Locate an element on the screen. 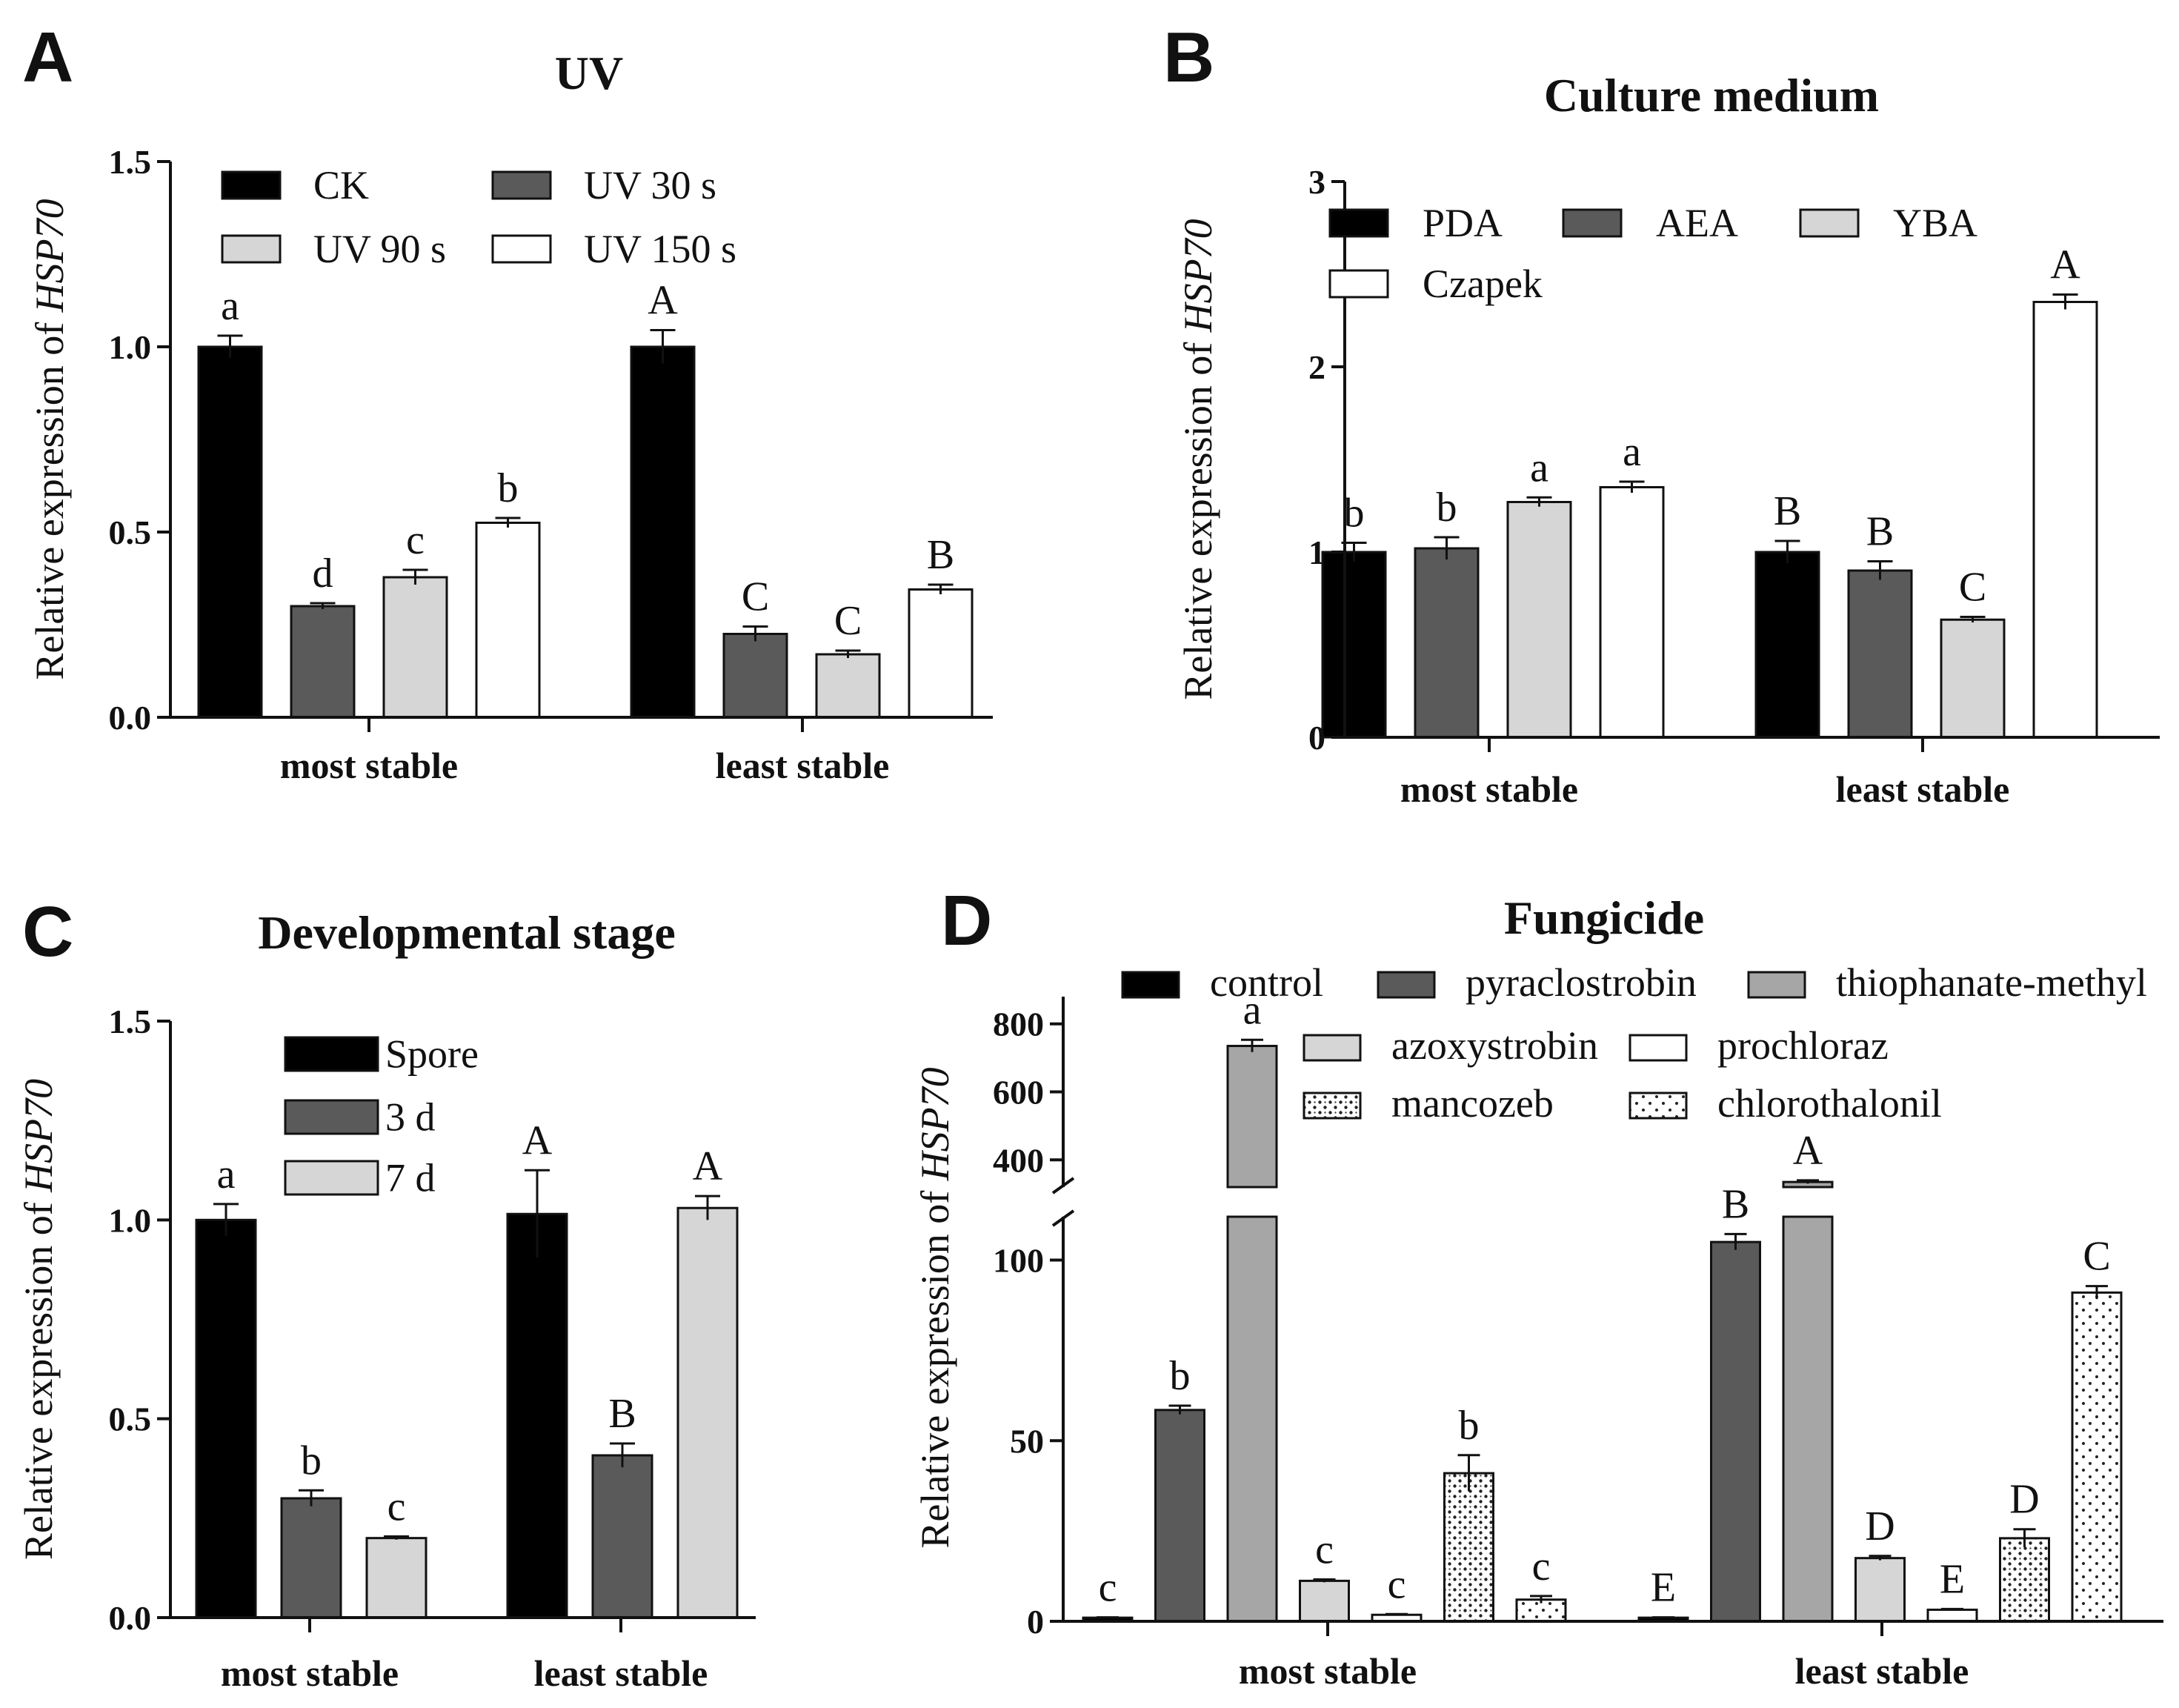  legend-label: 7 d is located at coordinates (410, 1178).